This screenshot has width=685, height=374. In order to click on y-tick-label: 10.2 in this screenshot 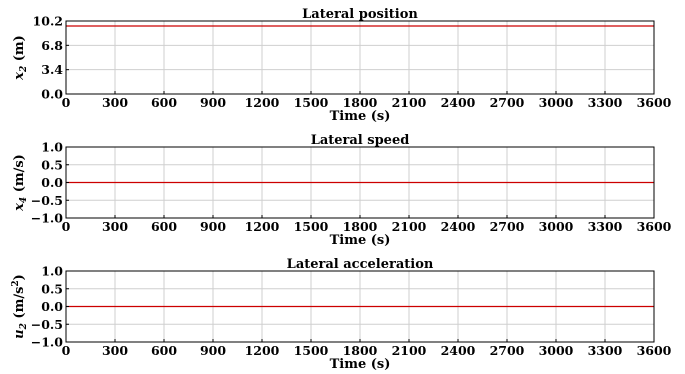, I will do `click(48, 21)`.